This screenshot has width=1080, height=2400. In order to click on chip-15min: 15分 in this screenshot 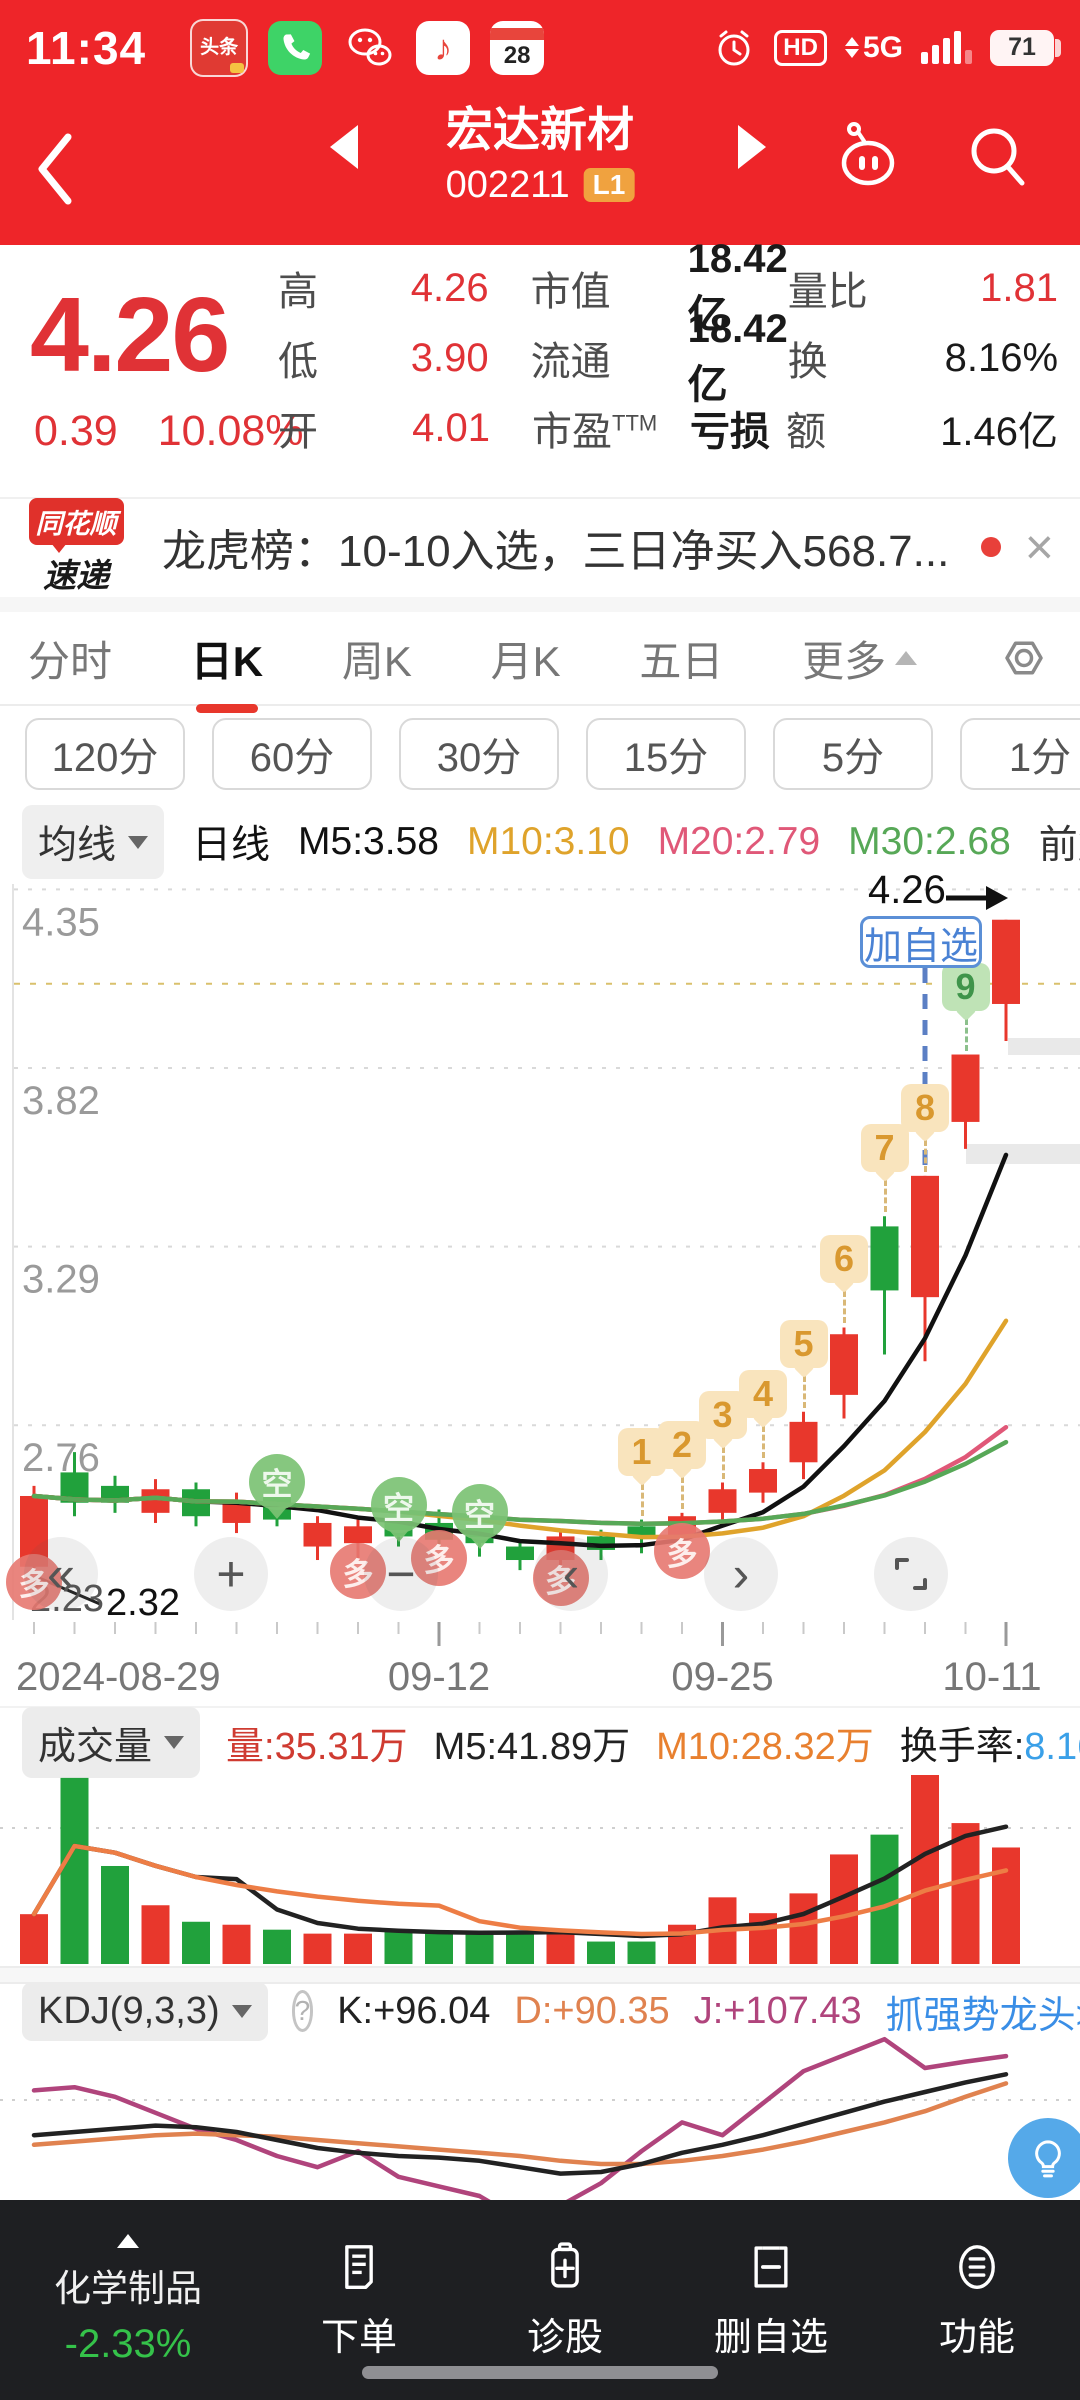, I will do `click(666, 754)`.